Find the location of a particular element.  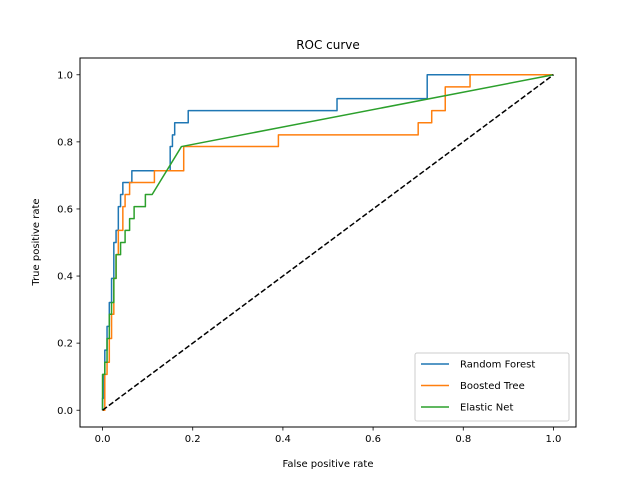

legend-box is located at coordinates (492, 387).